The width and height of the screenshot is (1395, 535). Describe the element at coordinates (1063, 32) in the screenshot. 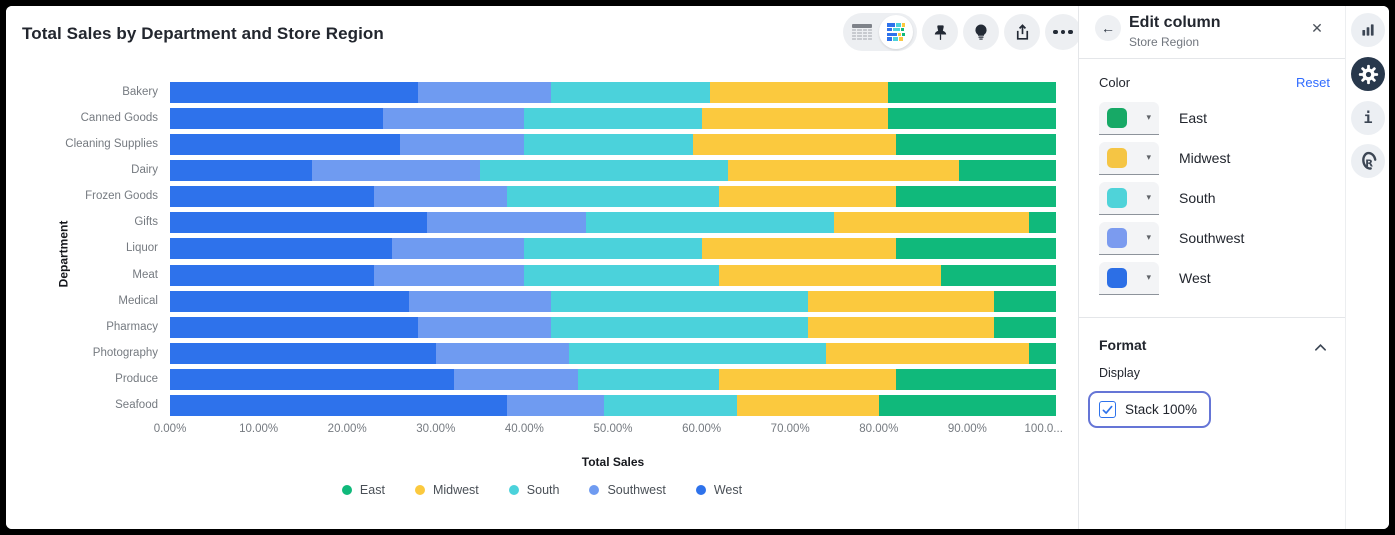

I see `more-options-button` at that location.